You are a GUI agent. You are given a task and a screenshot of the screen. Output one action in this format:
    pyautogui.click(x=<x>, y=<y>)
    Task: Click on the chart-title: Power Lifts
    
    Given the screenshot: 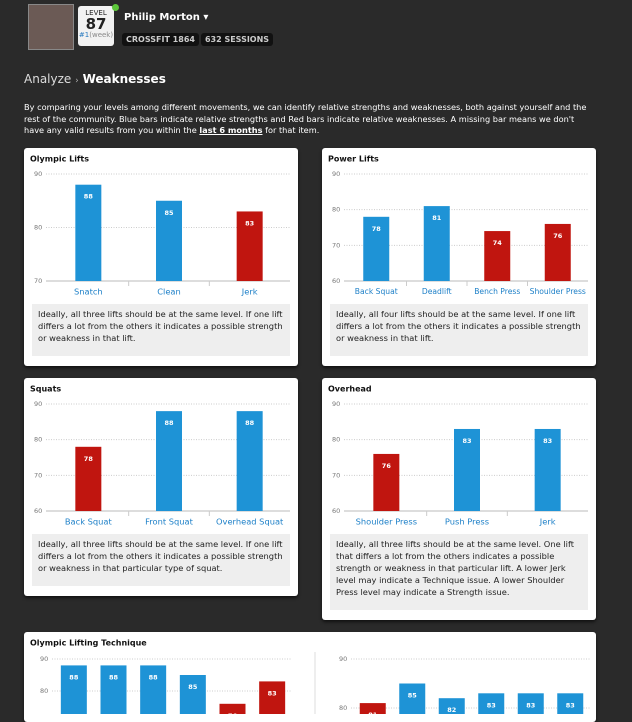 What is the action you would take?
    pyautogui.click(x=353, y=159)
    